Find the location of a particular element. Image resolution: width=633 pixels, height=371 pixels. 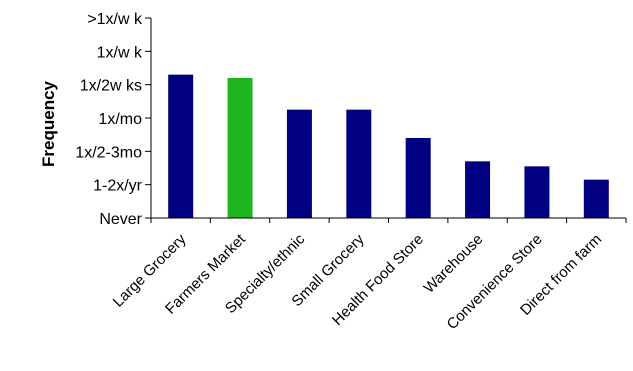

y-tick-label: 1x/2w ks is located at coordinates (111, 86).